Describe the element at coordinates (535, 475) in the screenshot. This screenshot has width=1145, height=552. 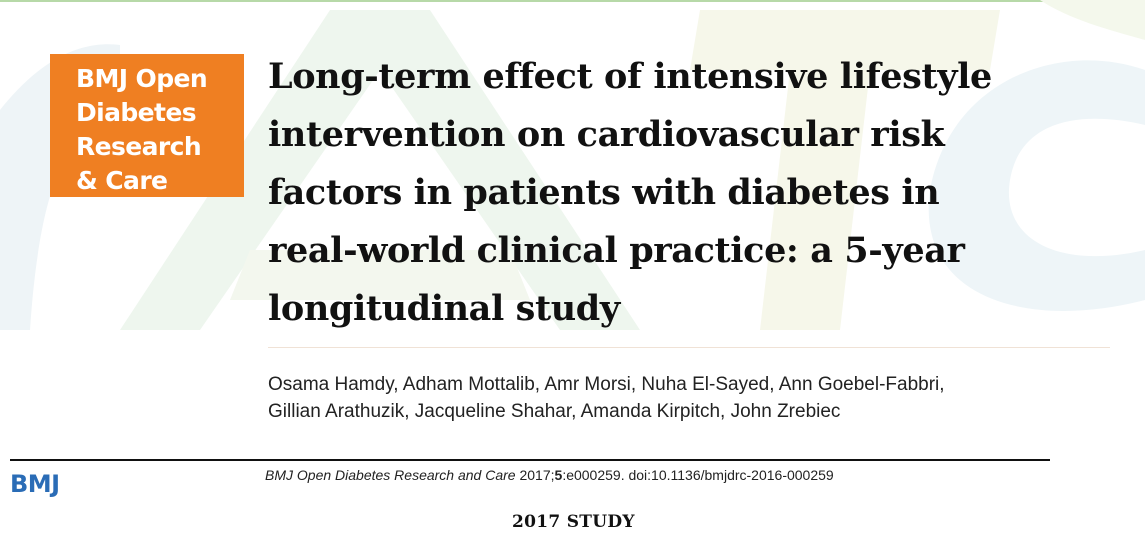
I see `citation-year: 2017;` at that location.